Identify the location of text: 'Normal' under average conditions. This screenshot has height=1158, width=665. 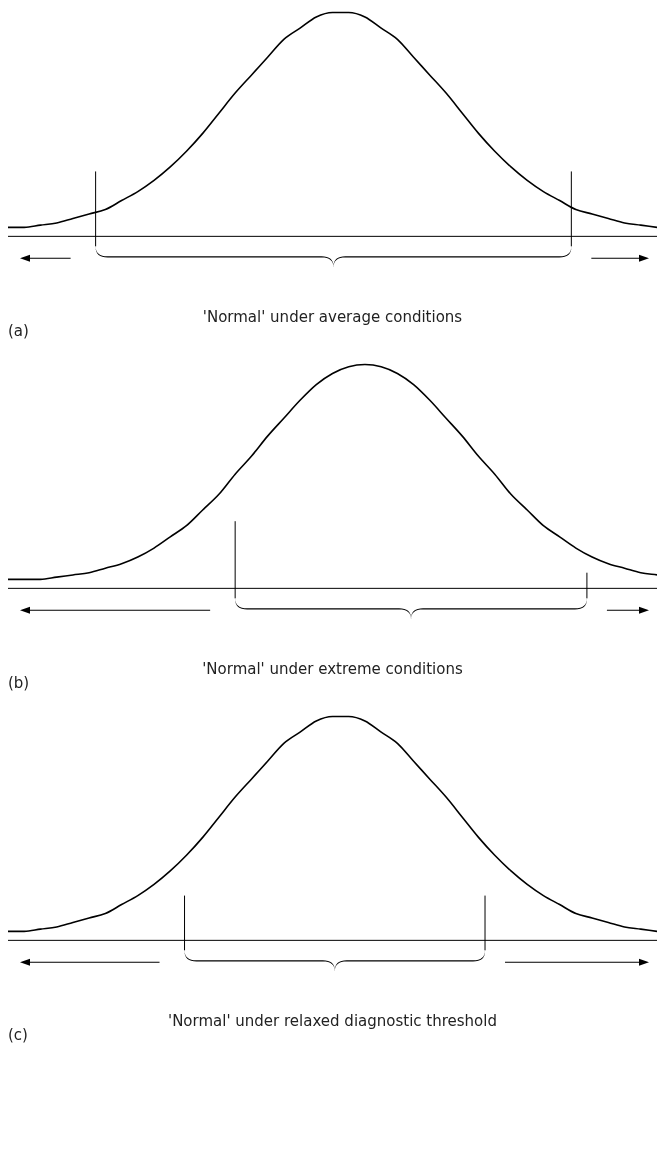
(332, 317).